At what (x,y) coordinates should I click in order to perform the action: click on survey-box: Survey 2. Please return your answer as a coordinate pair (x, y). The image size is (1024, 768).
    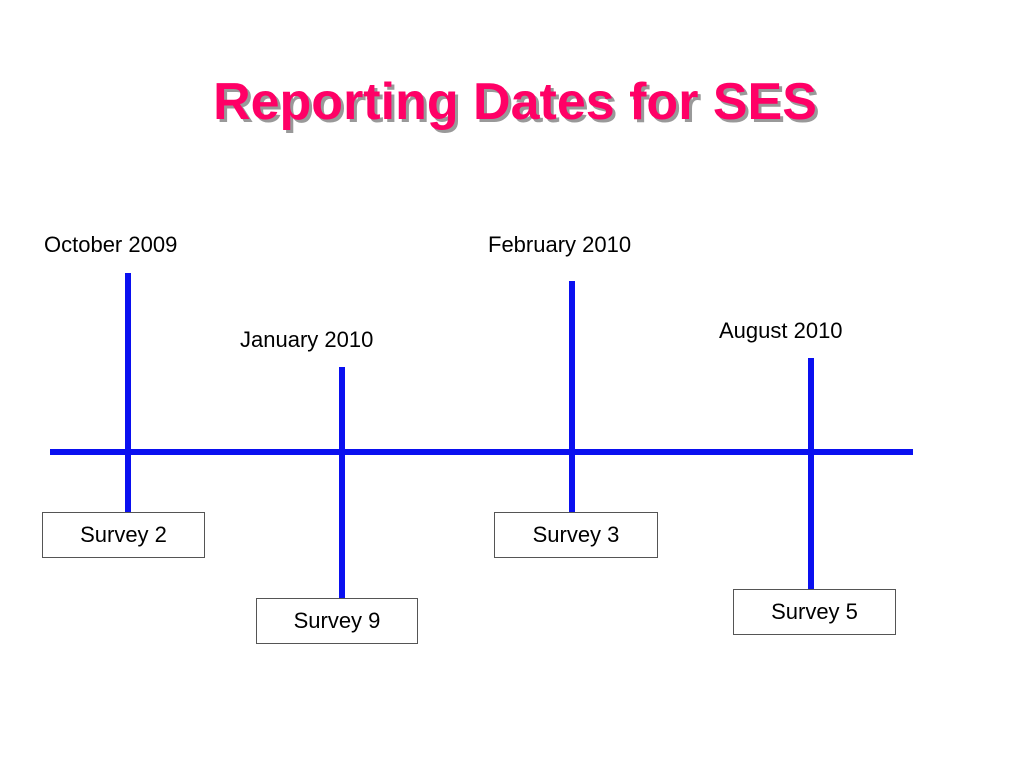
    Looking at the image, I should click on (123, 535).